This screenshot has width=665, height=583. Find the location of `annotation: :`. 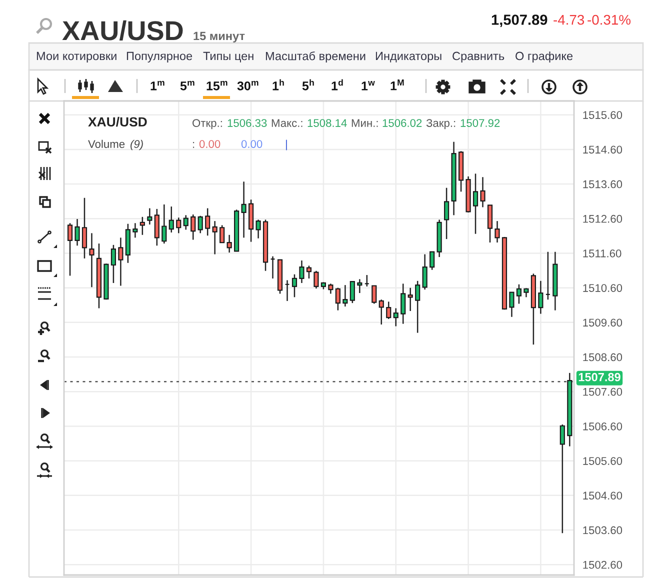

annotation: : is located at coordinates (193, 145).